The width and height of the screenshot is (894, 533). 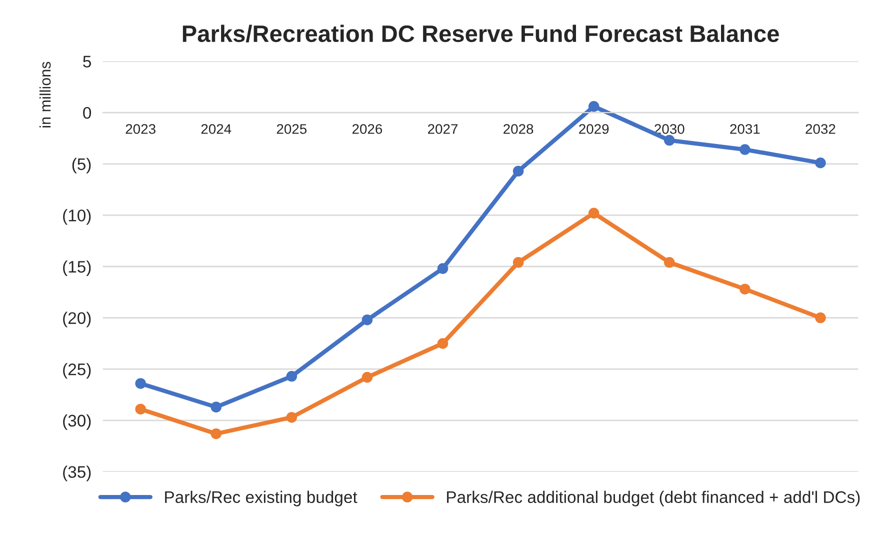 I want to click on y-axis-title: in millions, so click(x=45, y=95).